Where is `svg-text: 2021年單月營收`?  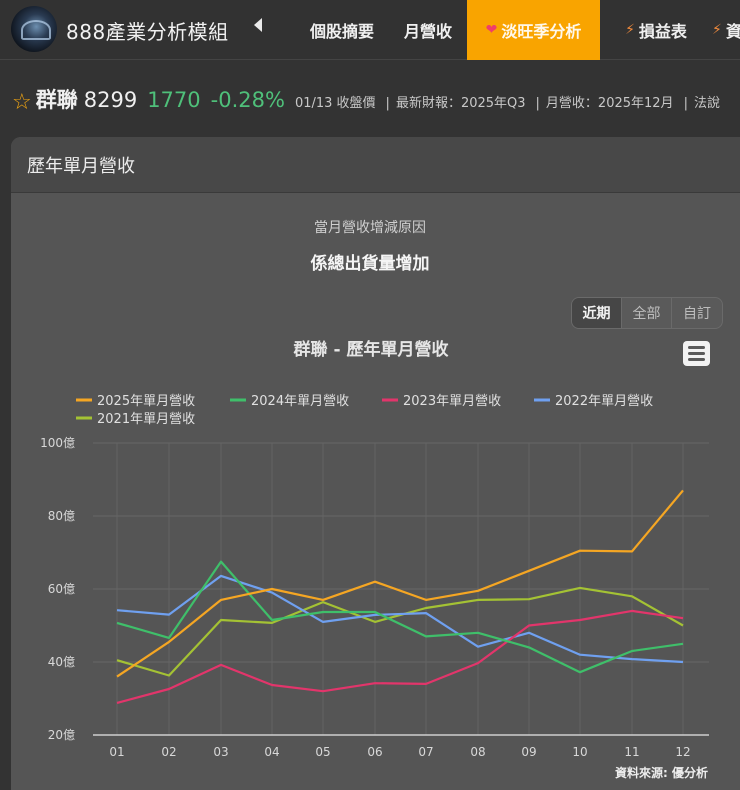 svg-text: 2021年單月營收 is located at coordinates (146, 419).